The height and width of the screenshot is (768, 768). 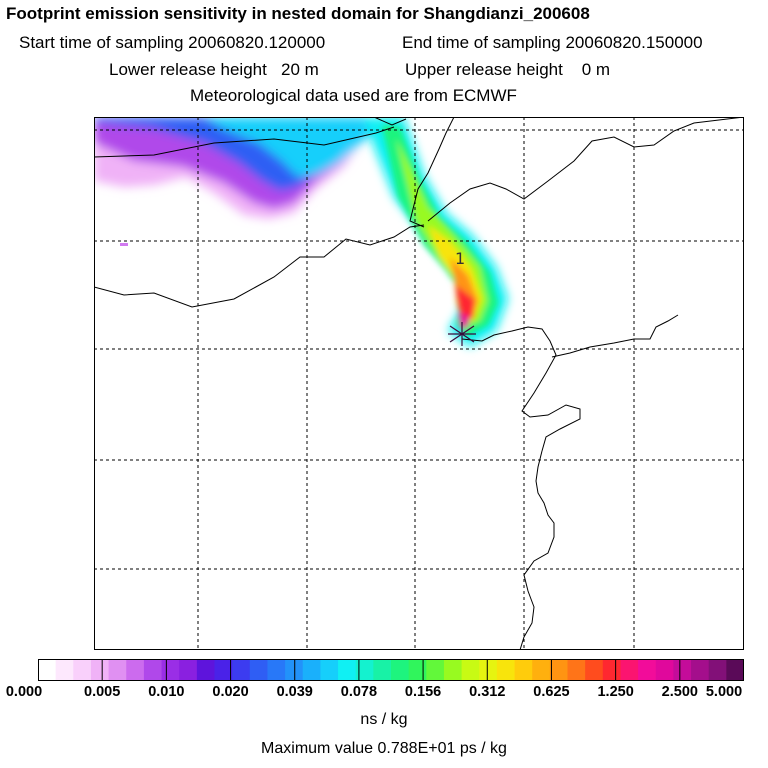 I want to click on colorbar-tick-label: 0.625, so click(x=551, y=692).